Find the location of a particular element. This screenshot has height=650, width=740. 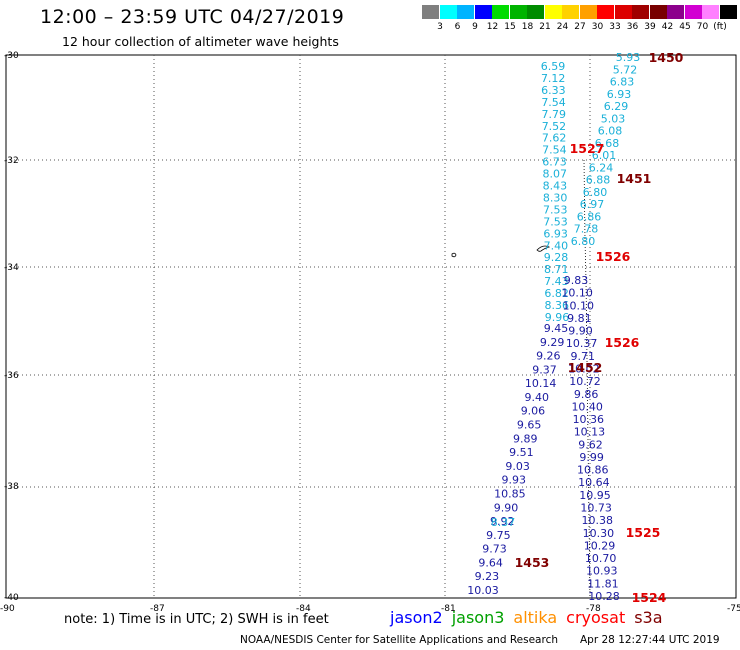

wave-height-value: 9.26 is located at coordinates (548, 356).